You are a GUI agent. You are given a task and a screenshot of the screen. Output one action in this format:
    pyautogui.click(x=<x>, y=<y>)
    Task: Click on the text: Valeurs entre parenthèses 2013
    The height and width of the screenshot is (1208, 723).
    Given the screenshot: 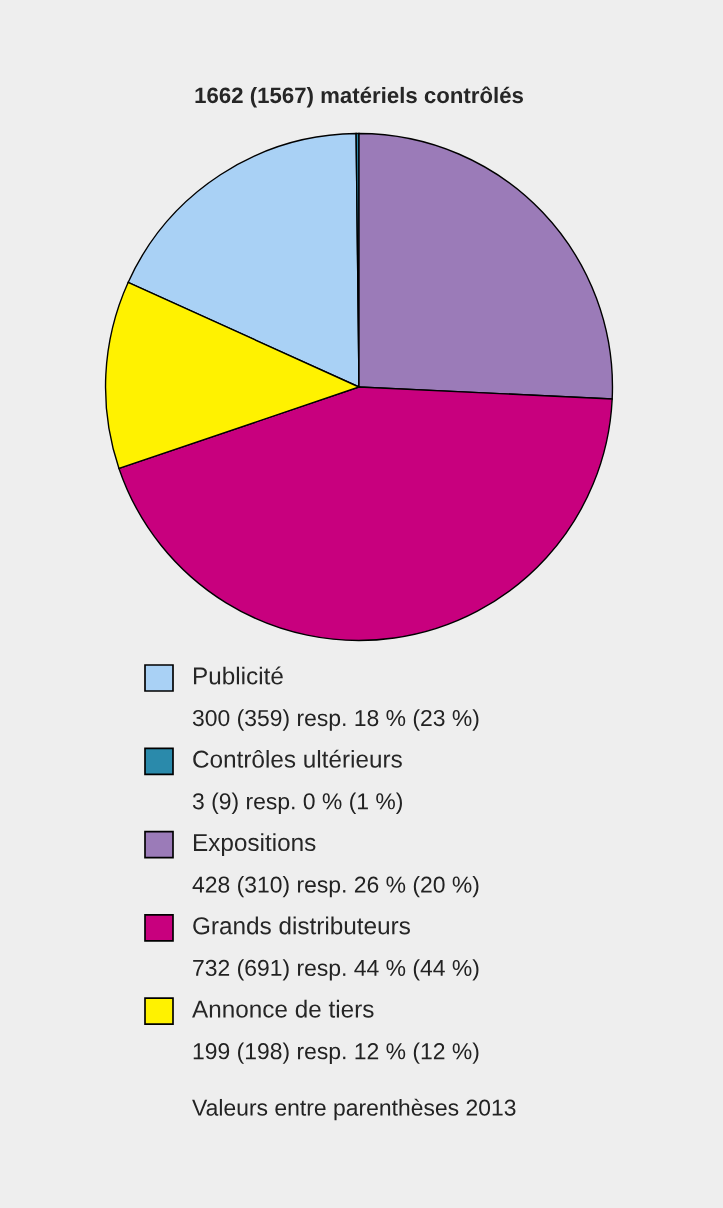 What is the action you would take?
    pyautogui.click(x=354, y=1109)
    